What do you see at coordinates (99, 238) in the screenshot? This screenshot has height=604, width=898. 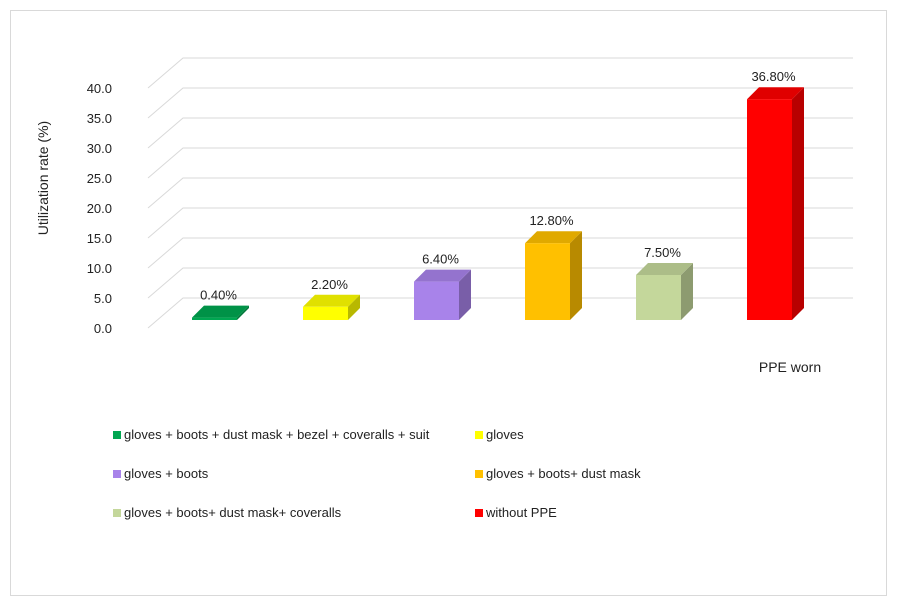 I see `y-tick-label: 15.0` at bounding box center [99, 238].